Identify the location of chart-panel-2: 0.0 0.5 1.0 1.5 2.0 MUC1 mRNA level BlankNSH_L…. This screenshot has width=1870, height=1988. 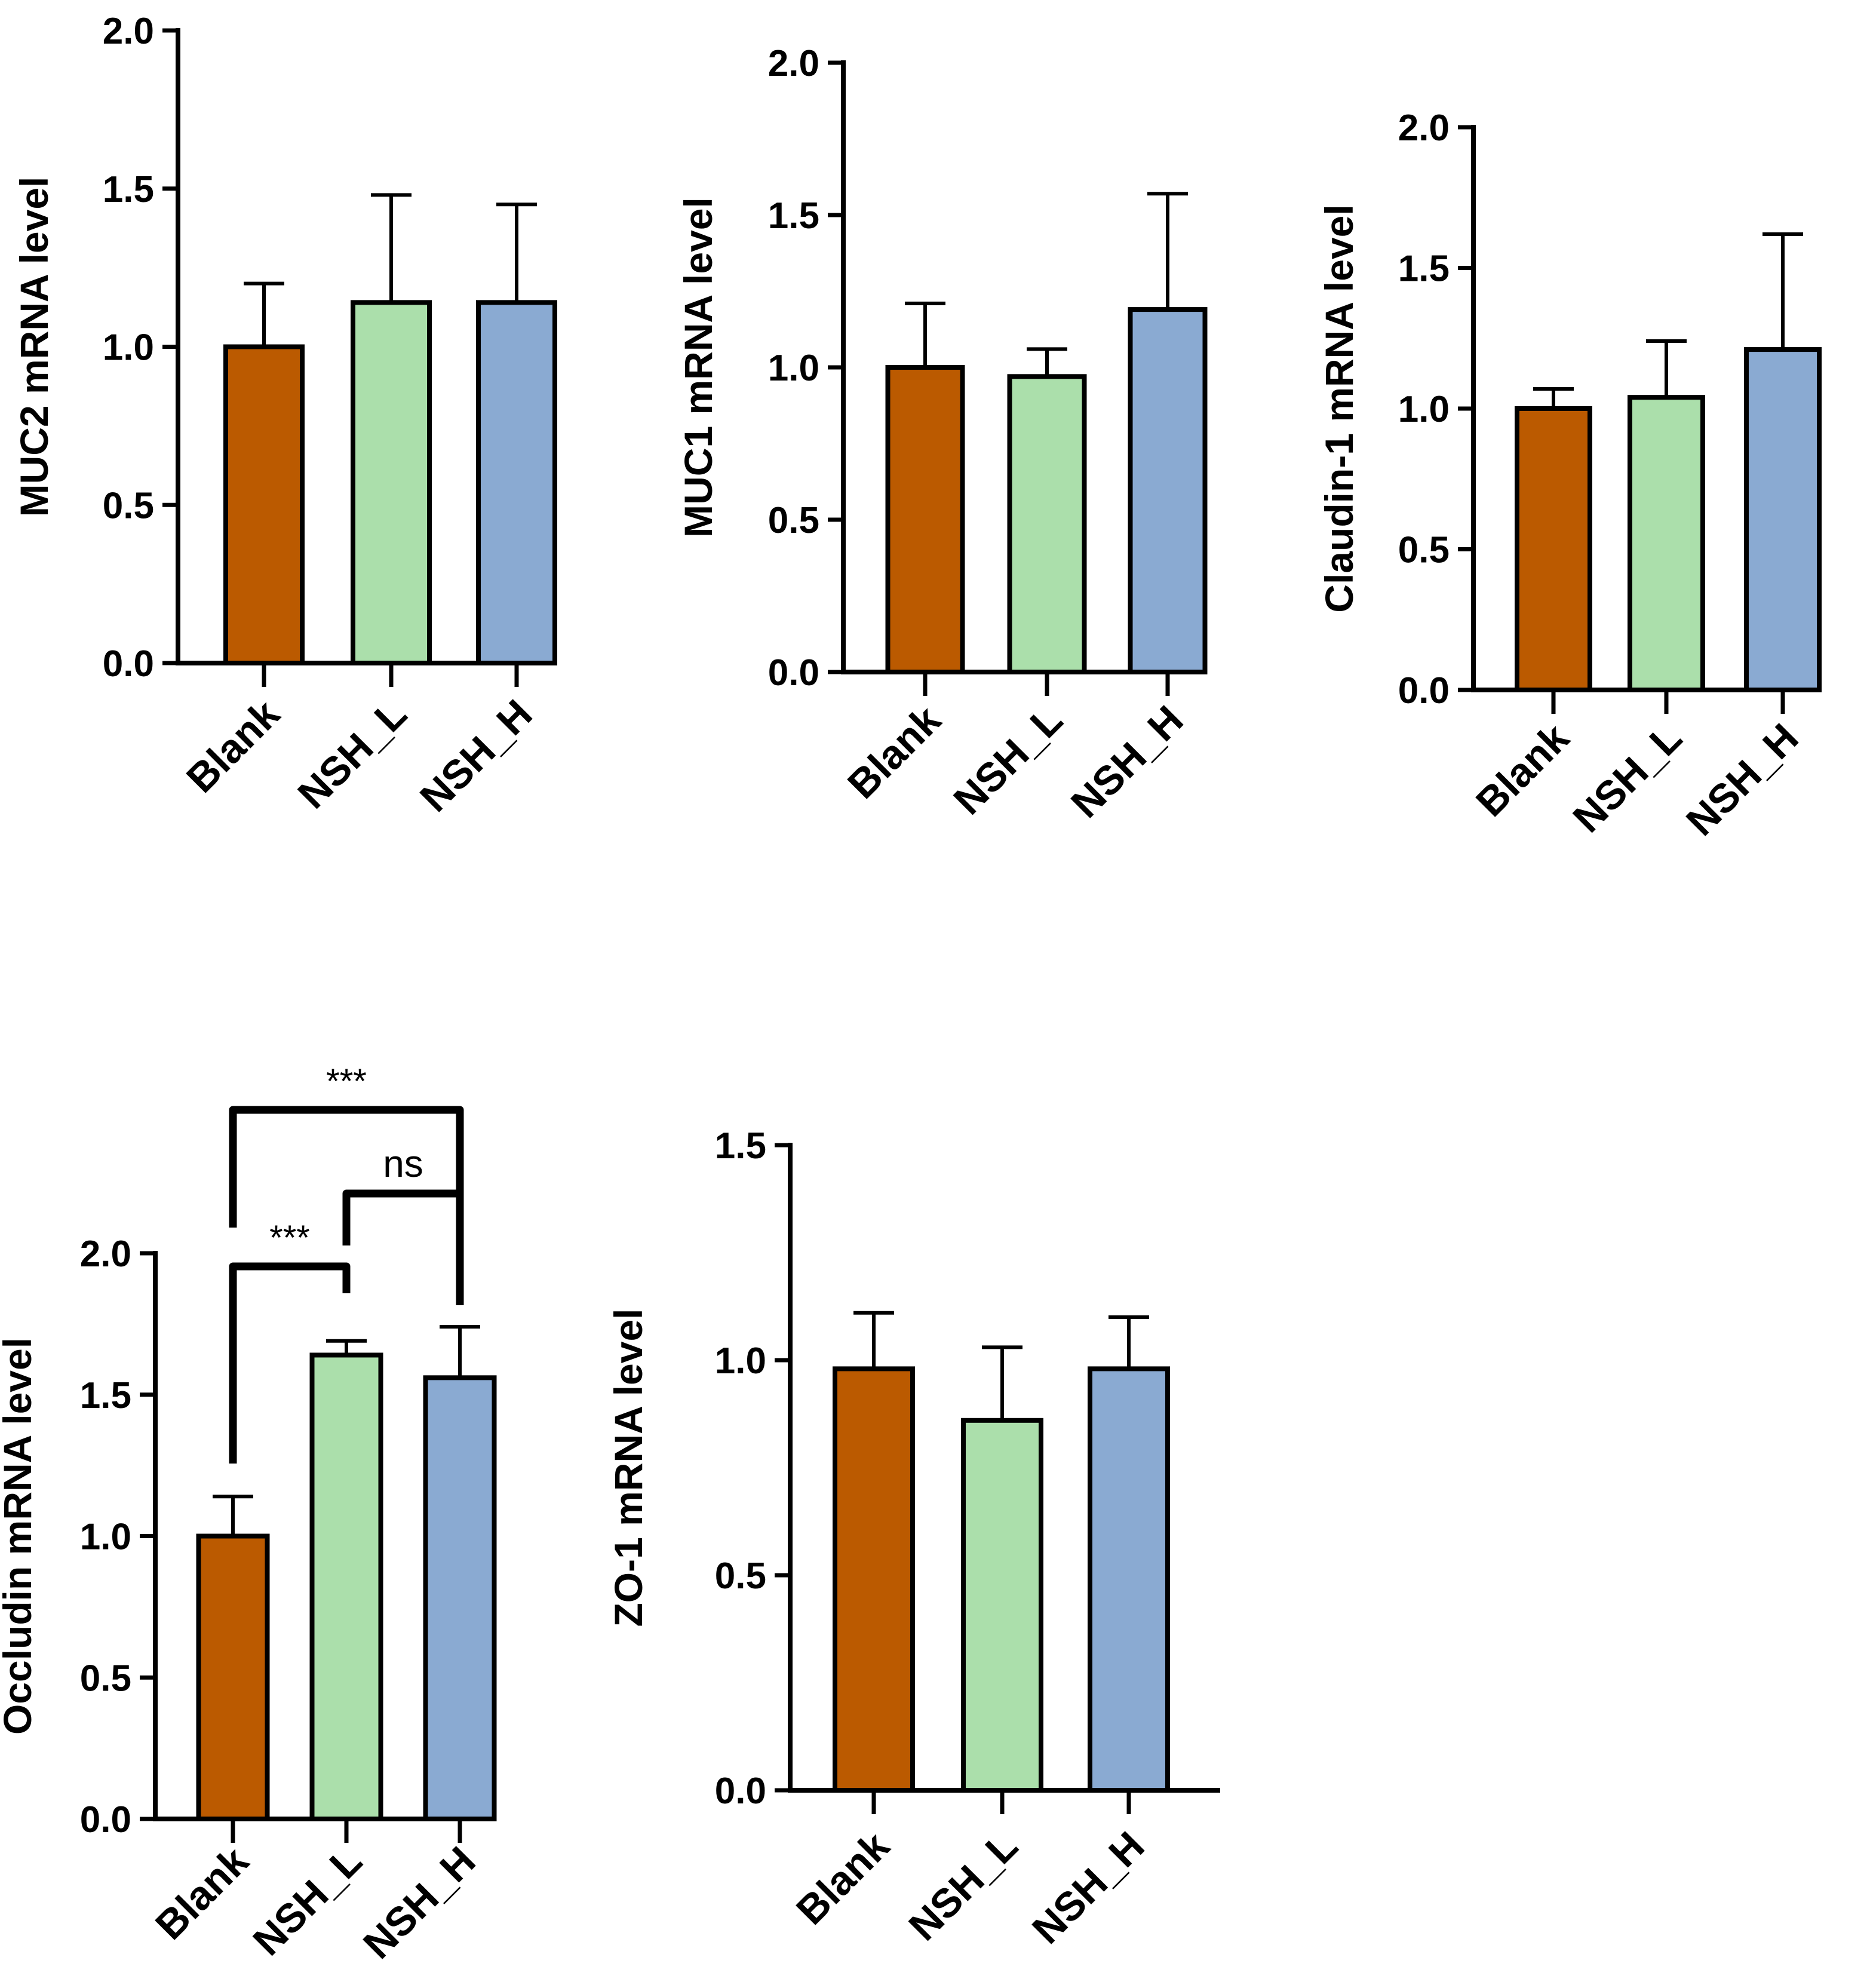
(942, 435).